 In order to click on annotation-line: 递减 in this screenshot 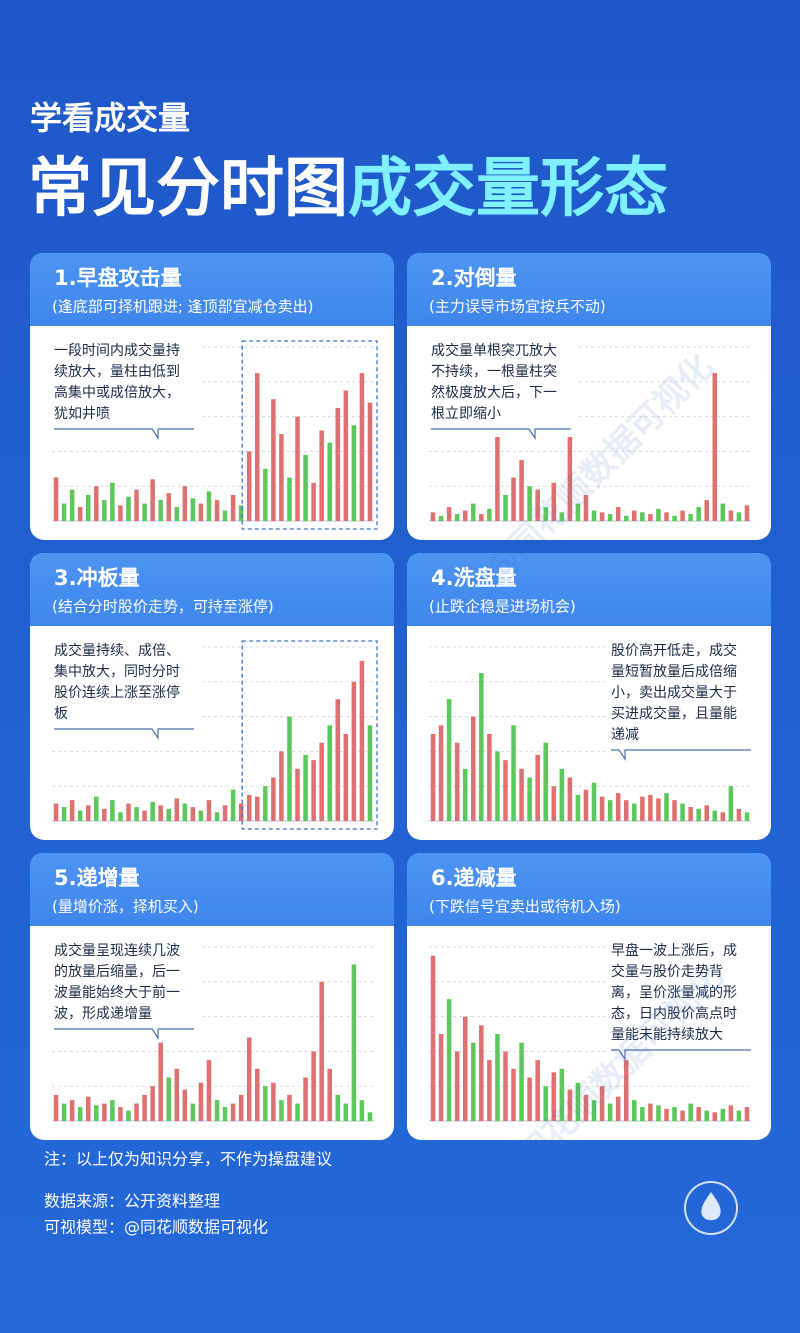, I will do `click(625, 735)`.